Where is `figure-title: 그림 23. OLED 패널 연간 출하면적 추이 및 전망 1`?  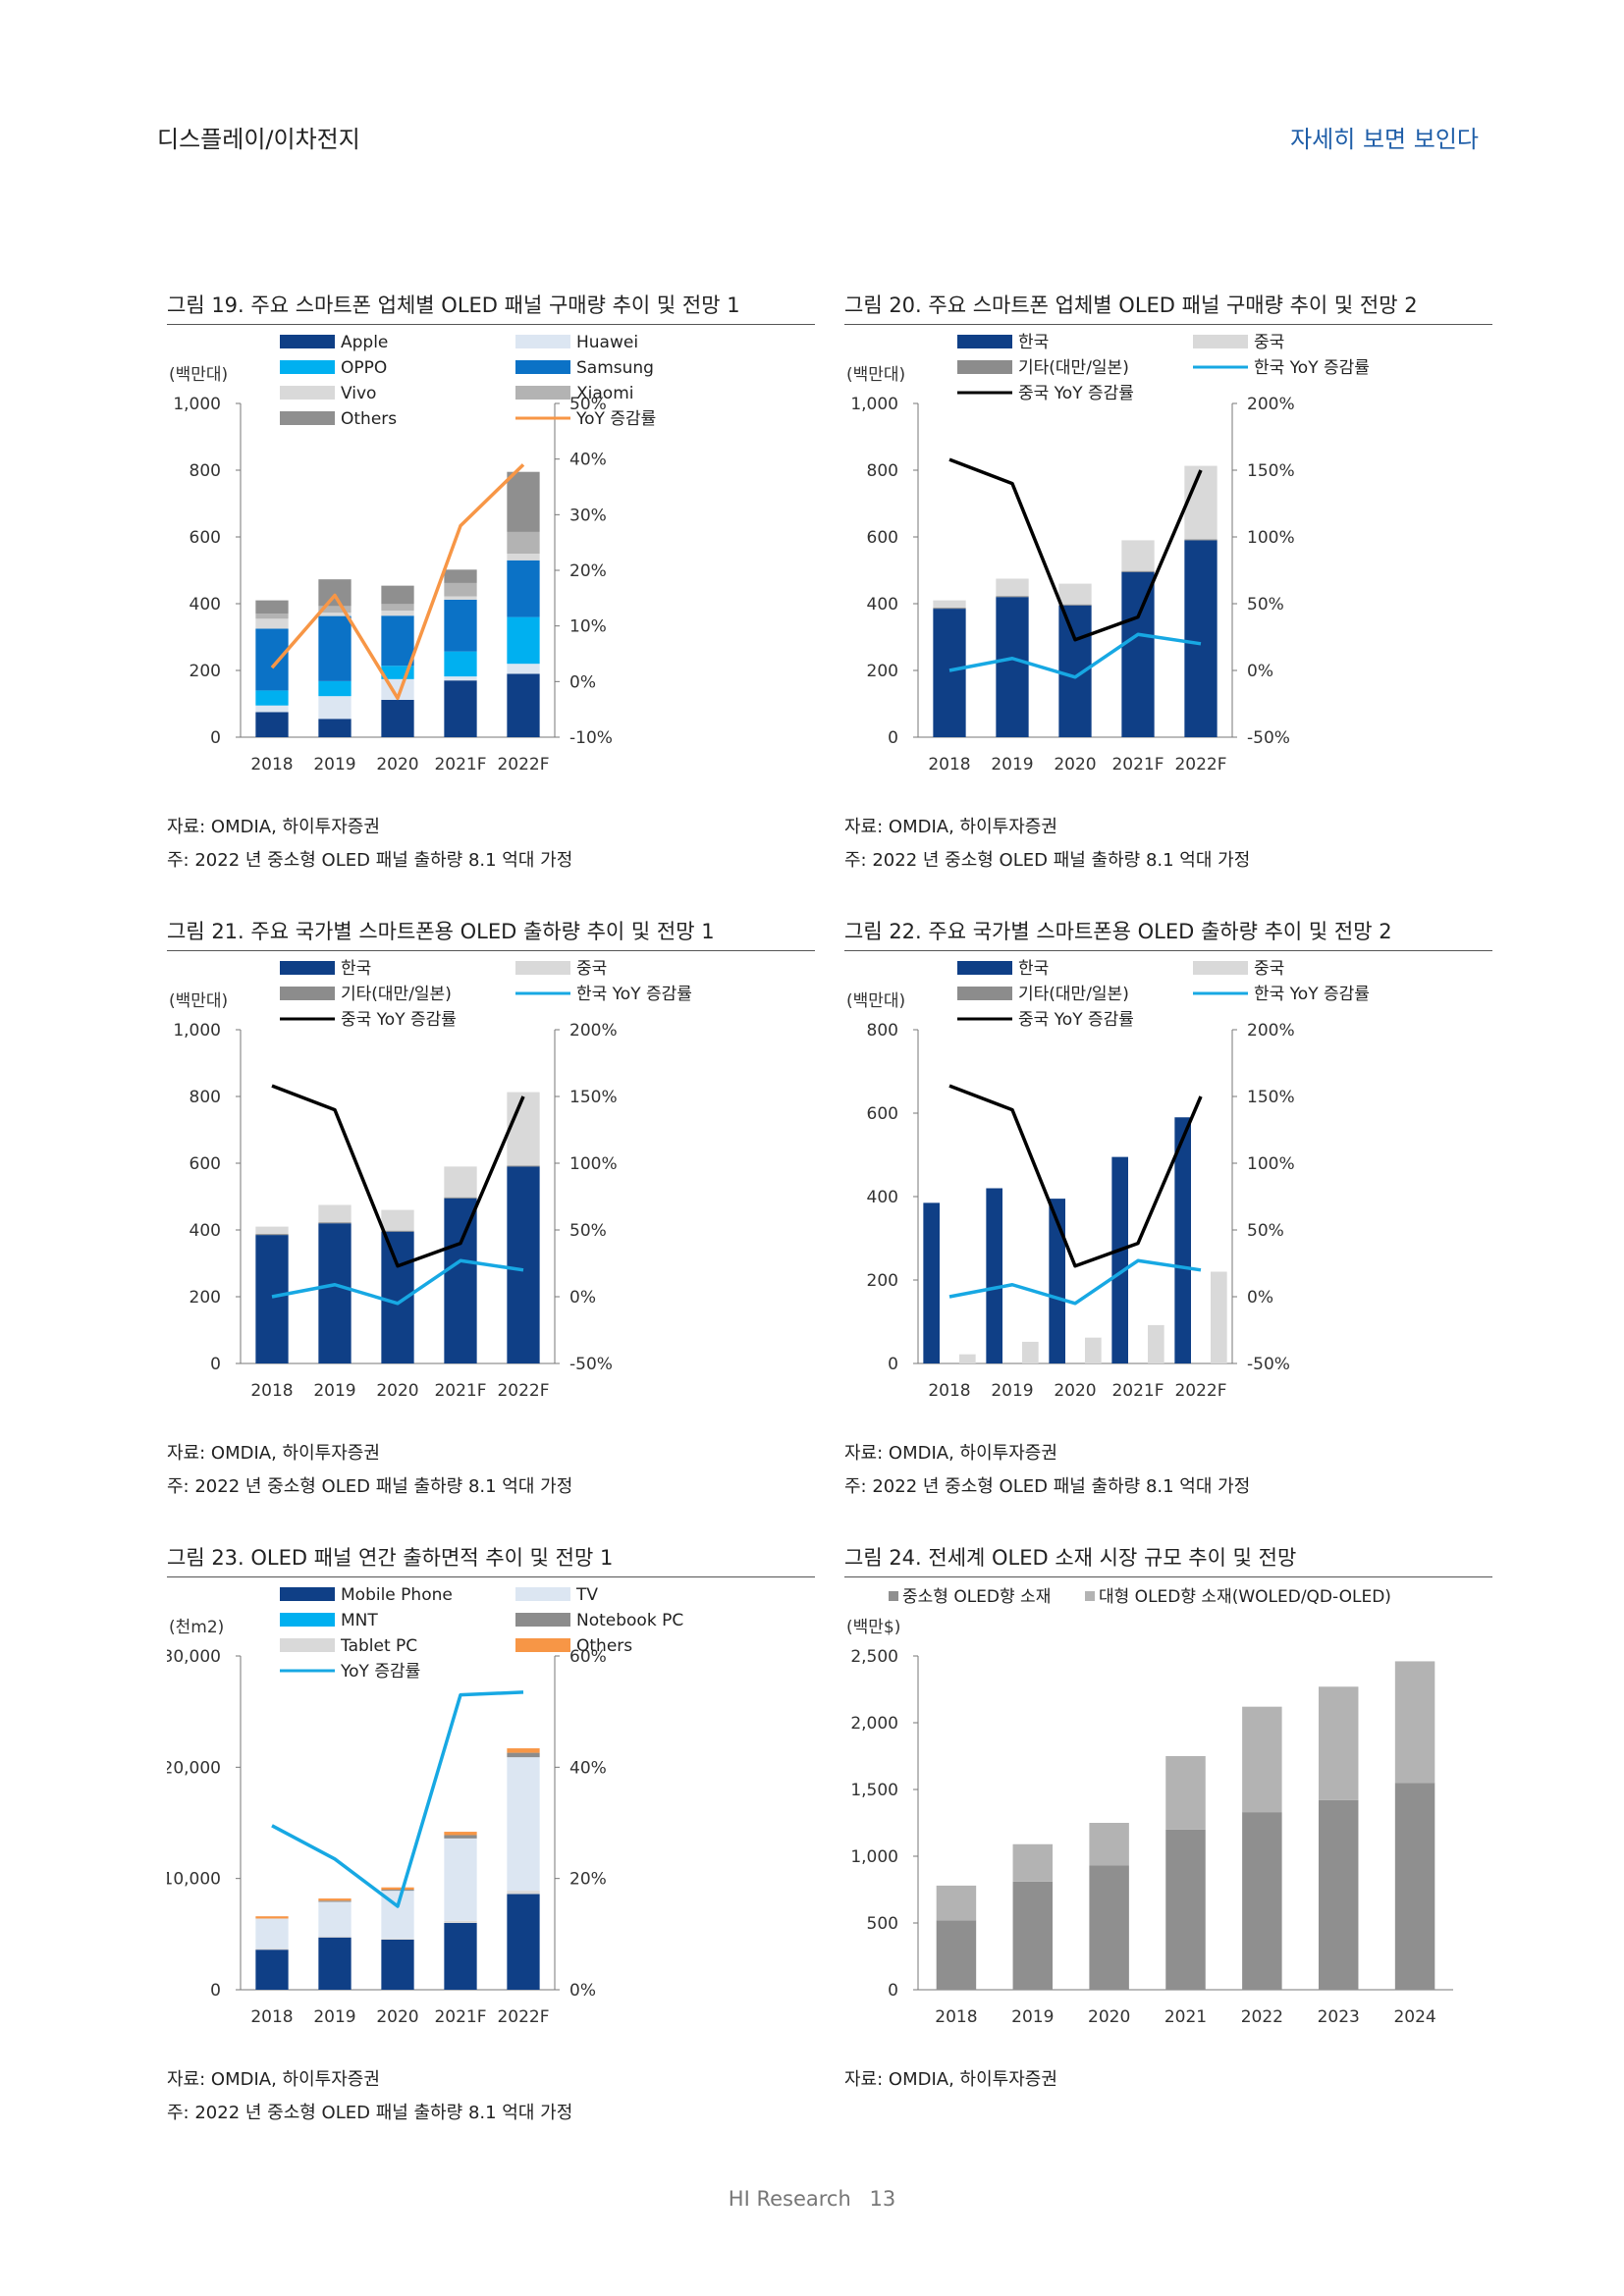
figure-title: 그림 23. OLED 패널 연간 출하면적 추이 및 전망 1 is located at coordinates (491, 1560).